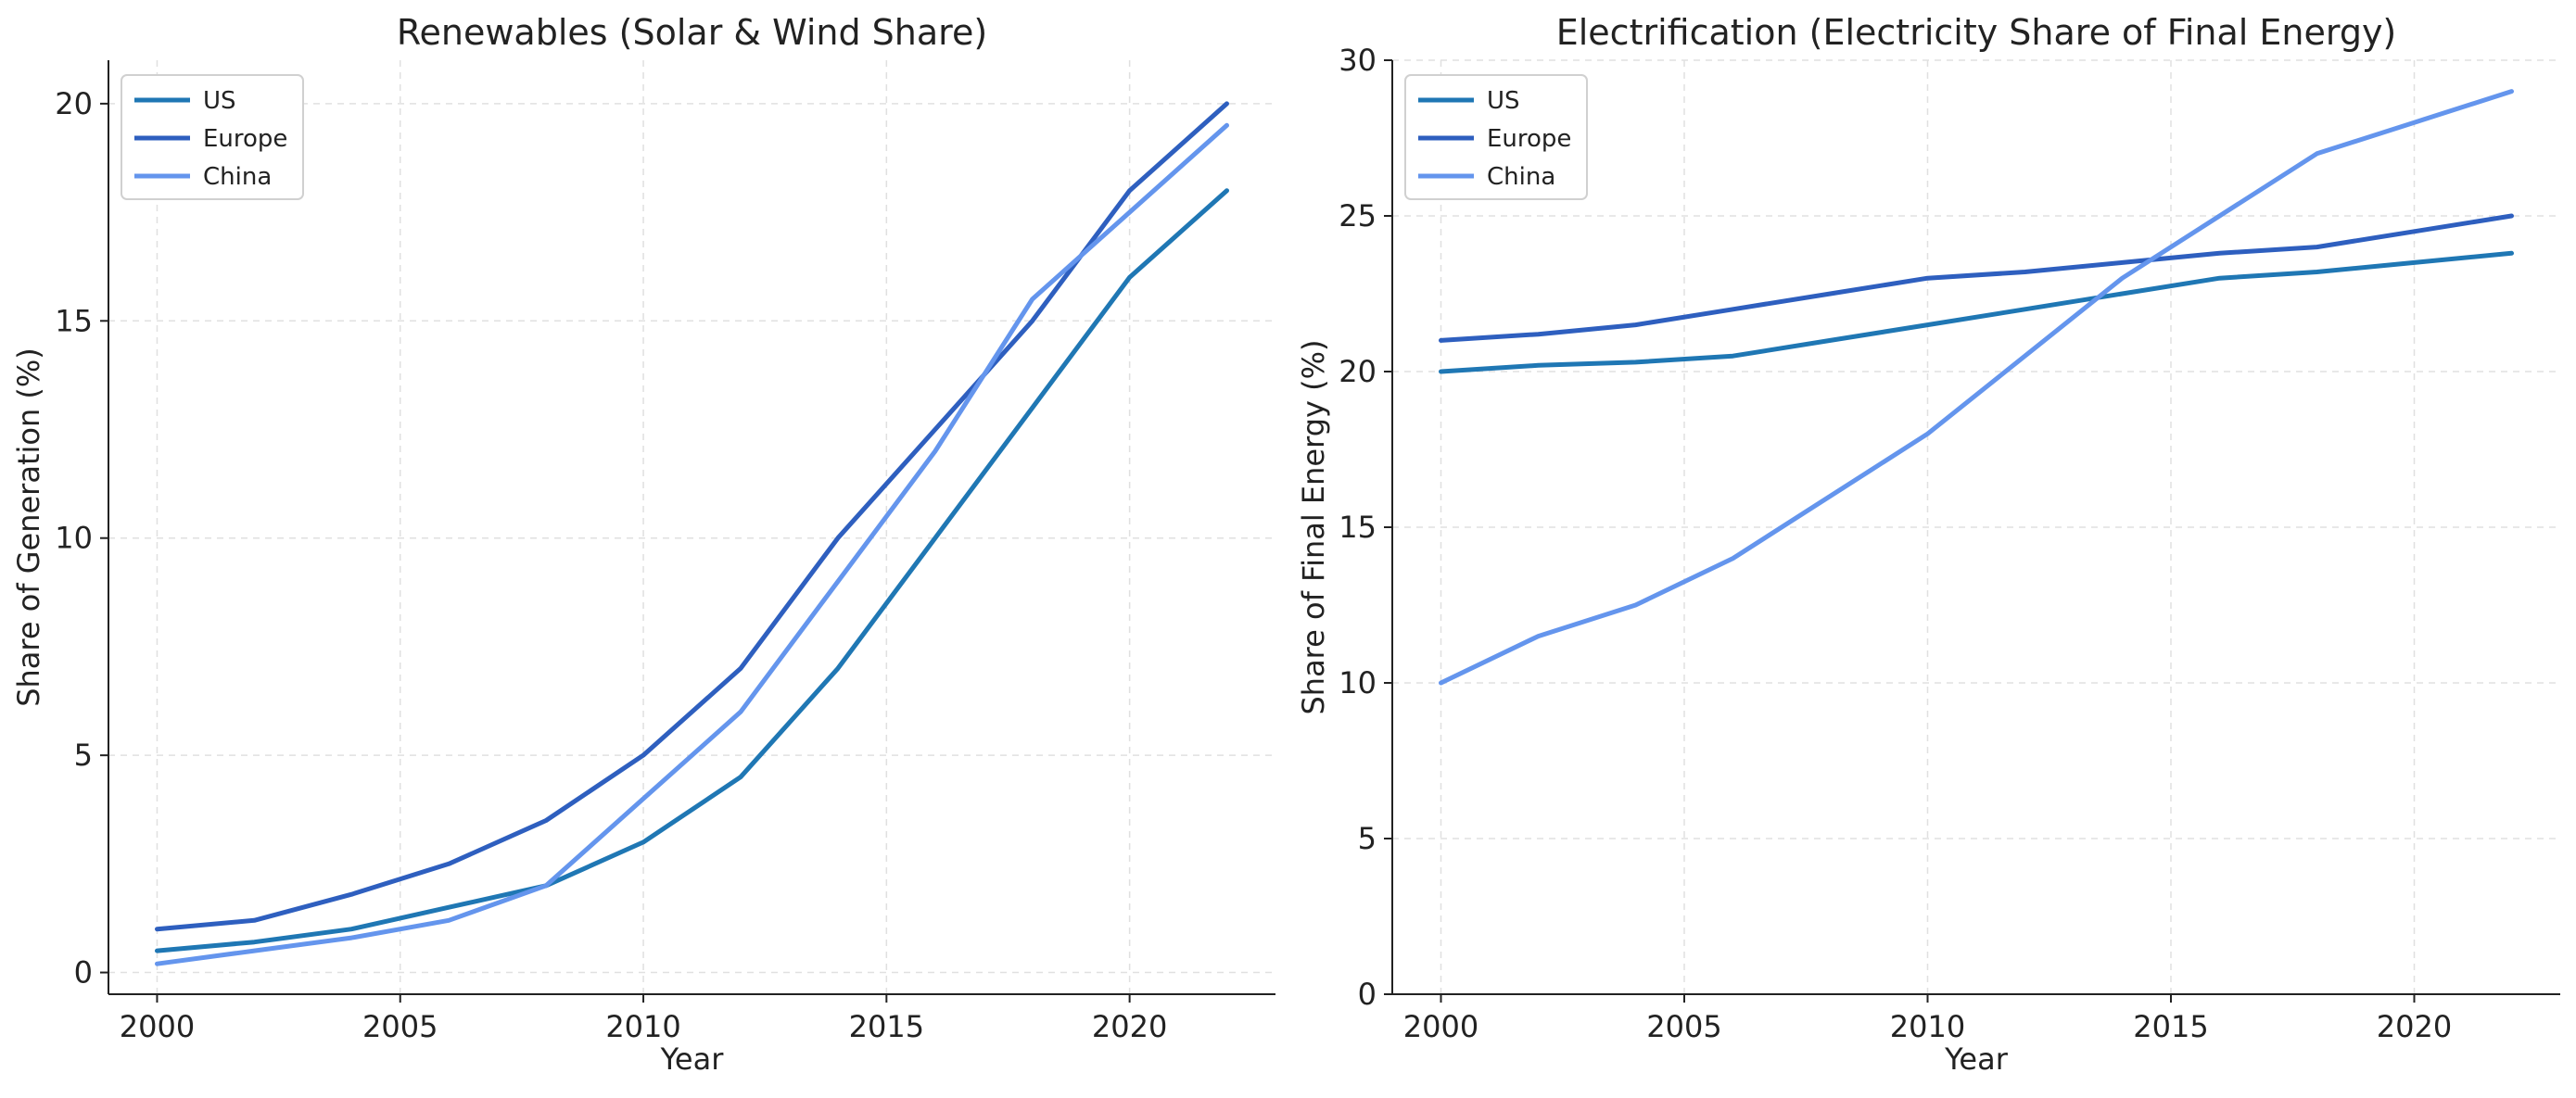  What do you see at coordinates (692, 32) in the screenshot?
I see `chart-title: Renewables (Solar & Wind Share)` at bounding box center [692, 32].